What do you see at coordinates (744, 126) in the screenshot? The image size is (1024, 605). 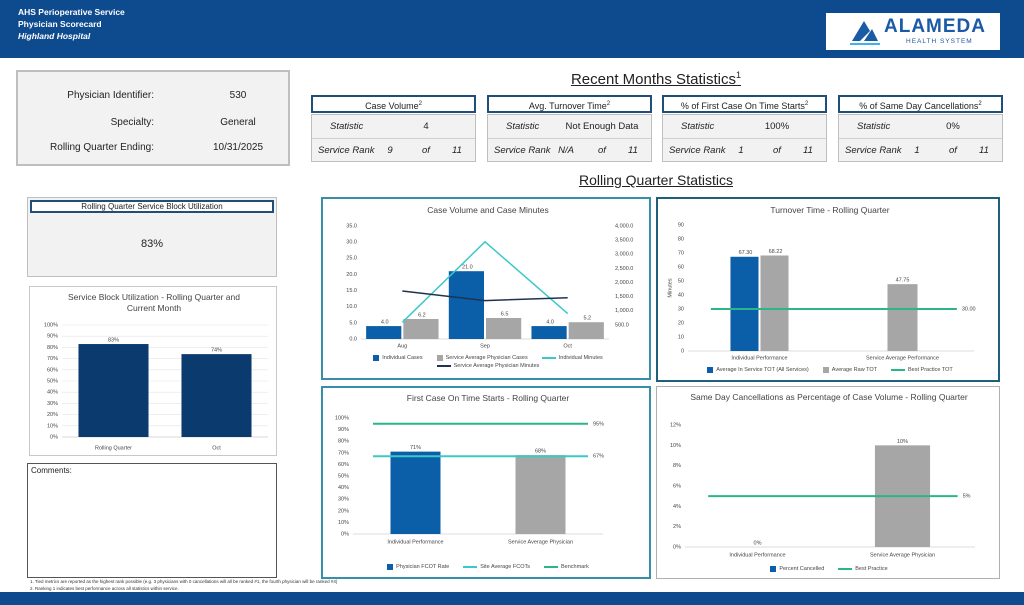 I see `statistic-row: Statistic 100%` at bounding box center [744, 126].